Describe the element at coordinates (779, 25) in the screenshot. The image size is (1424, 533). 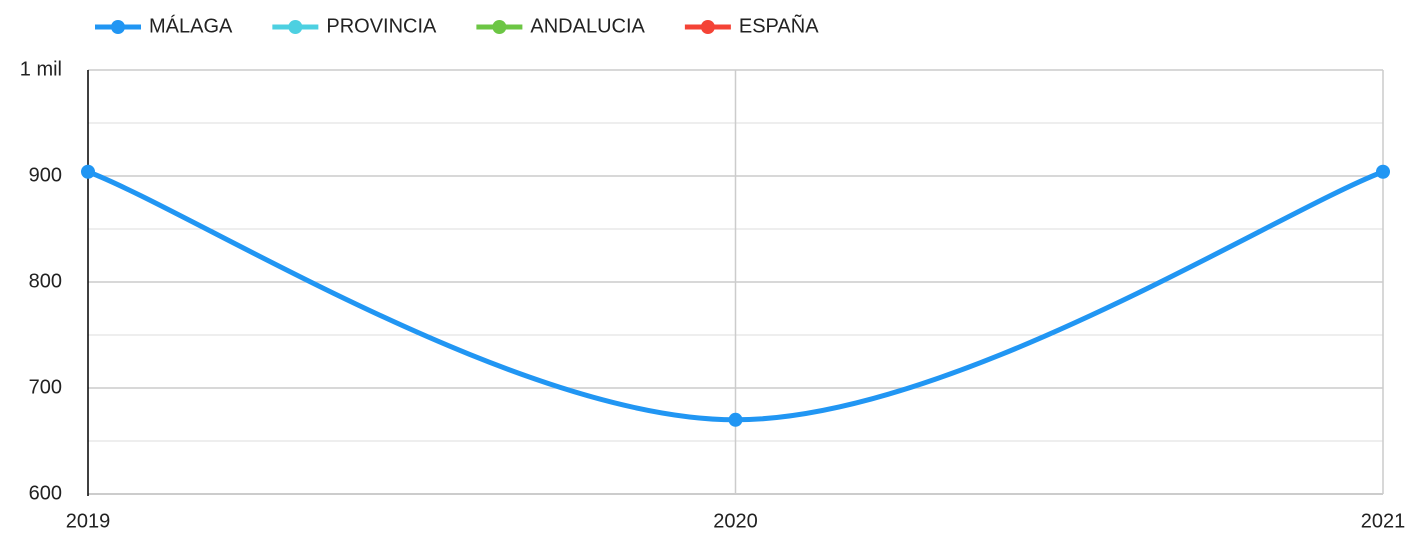
I see `legend-label: ESPAÑA` at that location.